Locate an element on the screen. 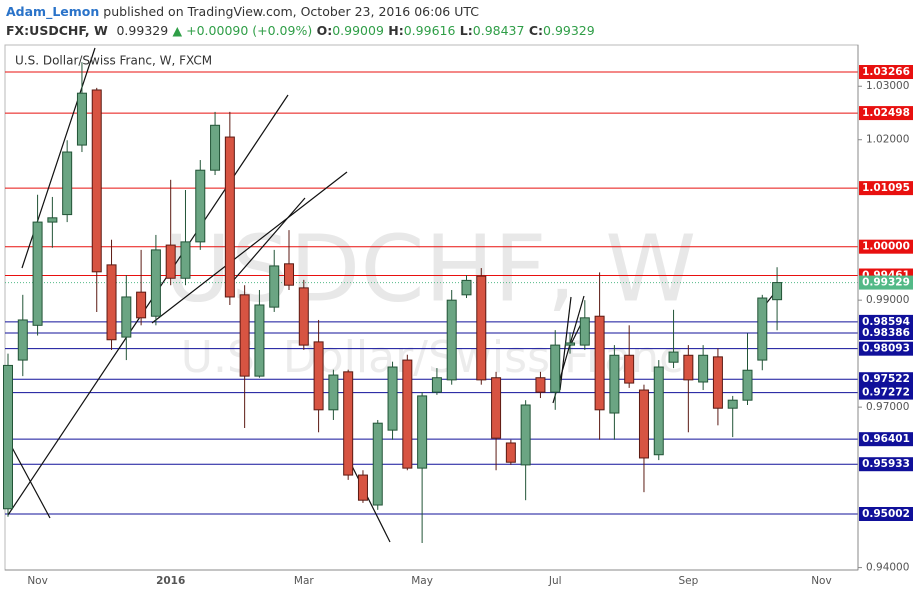 This screenshot has width=915, height=597. change: ▲ +0.00090 (+0.09%) is located at coordinates (242, 30).